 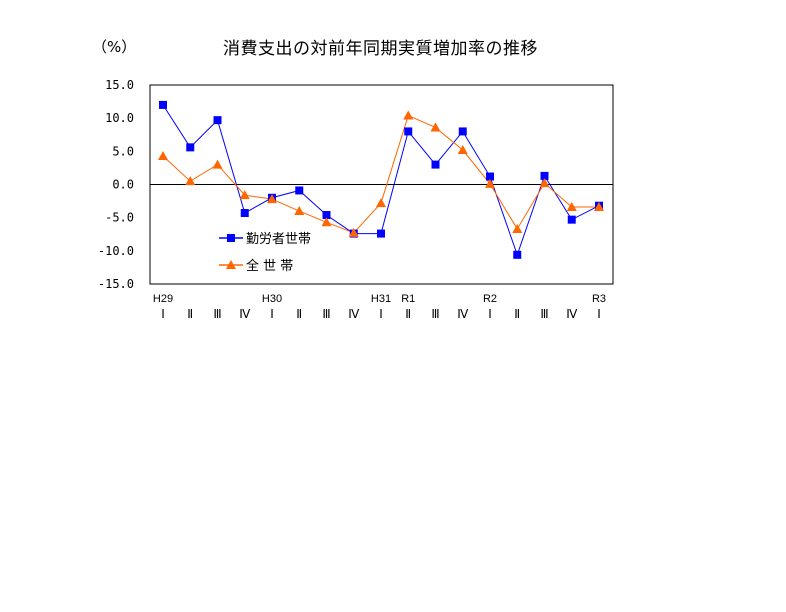 I want to click on x-year-label: H29, so click(x=163, y=299).